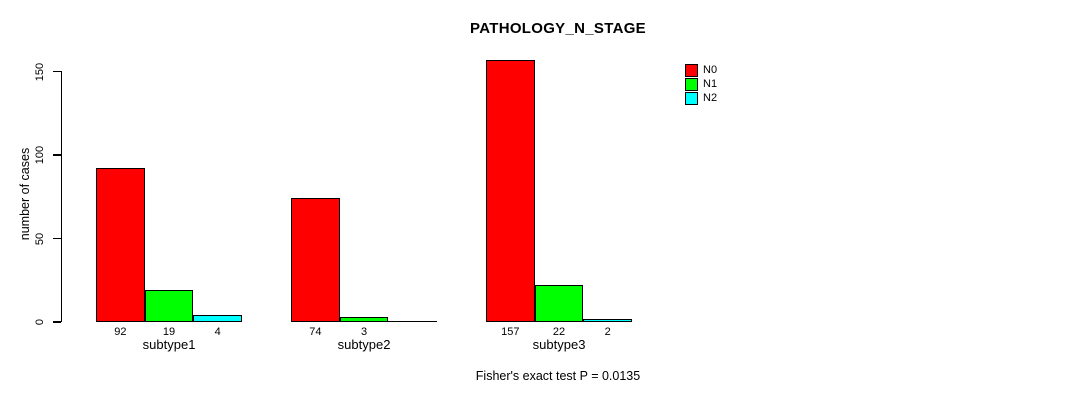  What do you see at coordinates (40, 322) in the screenshot?
I see `y-tick-label-0: 0` at bounding box center [40, 322].